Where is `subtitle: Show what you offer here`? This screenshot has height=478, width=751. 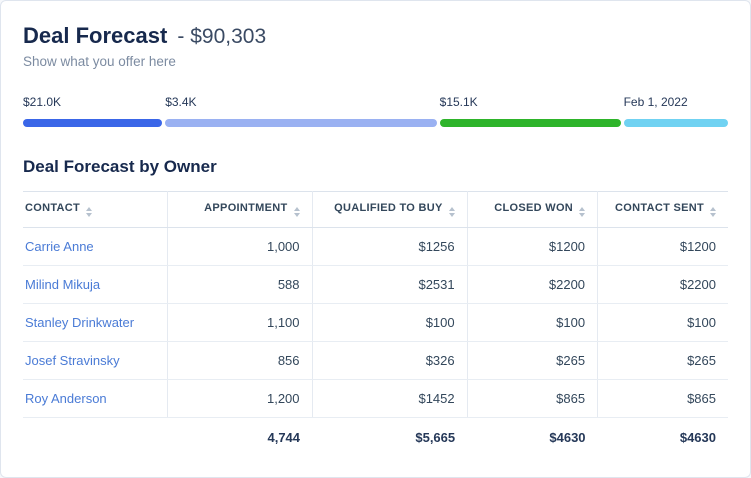
subtitle: Show what you offer here is located at coordinates (99, 61).